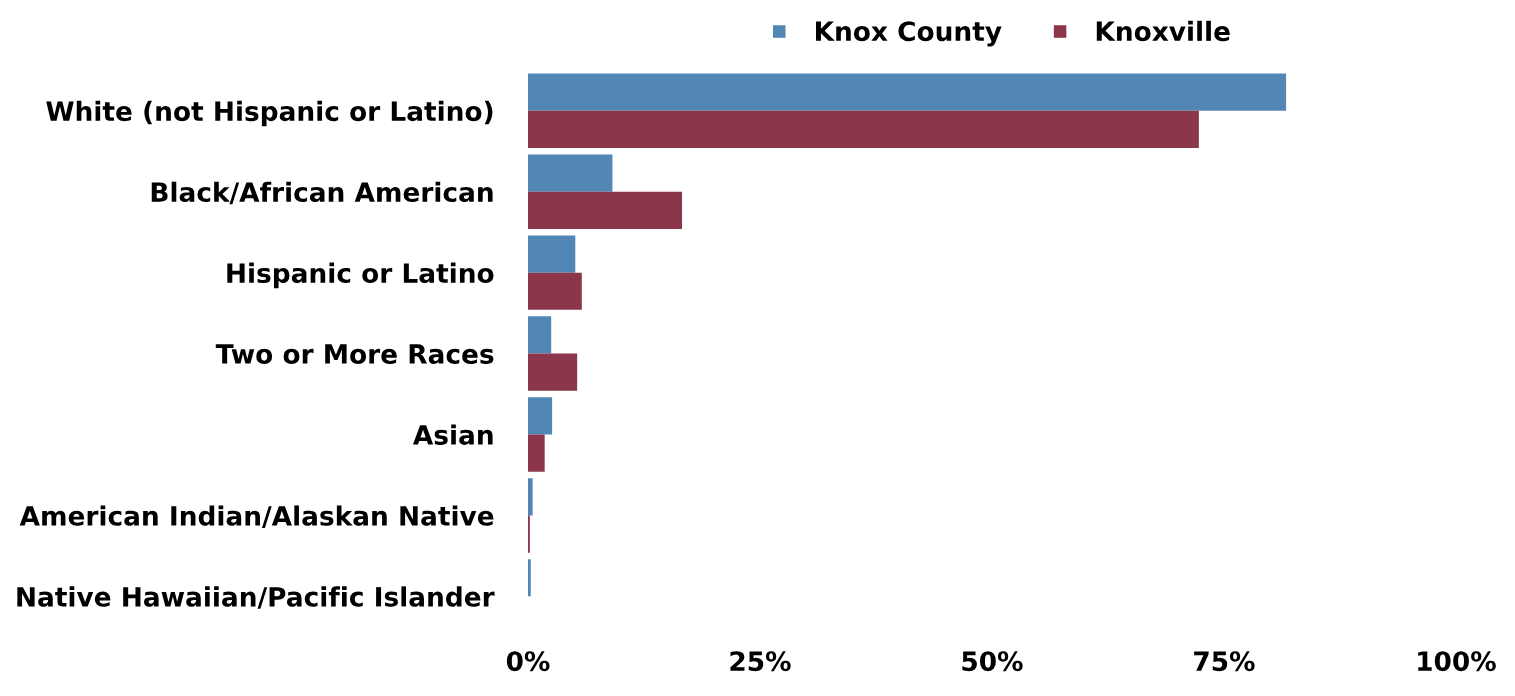  What do you see at coordinates (256, 597) in the screenshot?
I see `y-tick-label: Native Hawaiian/Pacific Islander` at bounding box center [256, 597].